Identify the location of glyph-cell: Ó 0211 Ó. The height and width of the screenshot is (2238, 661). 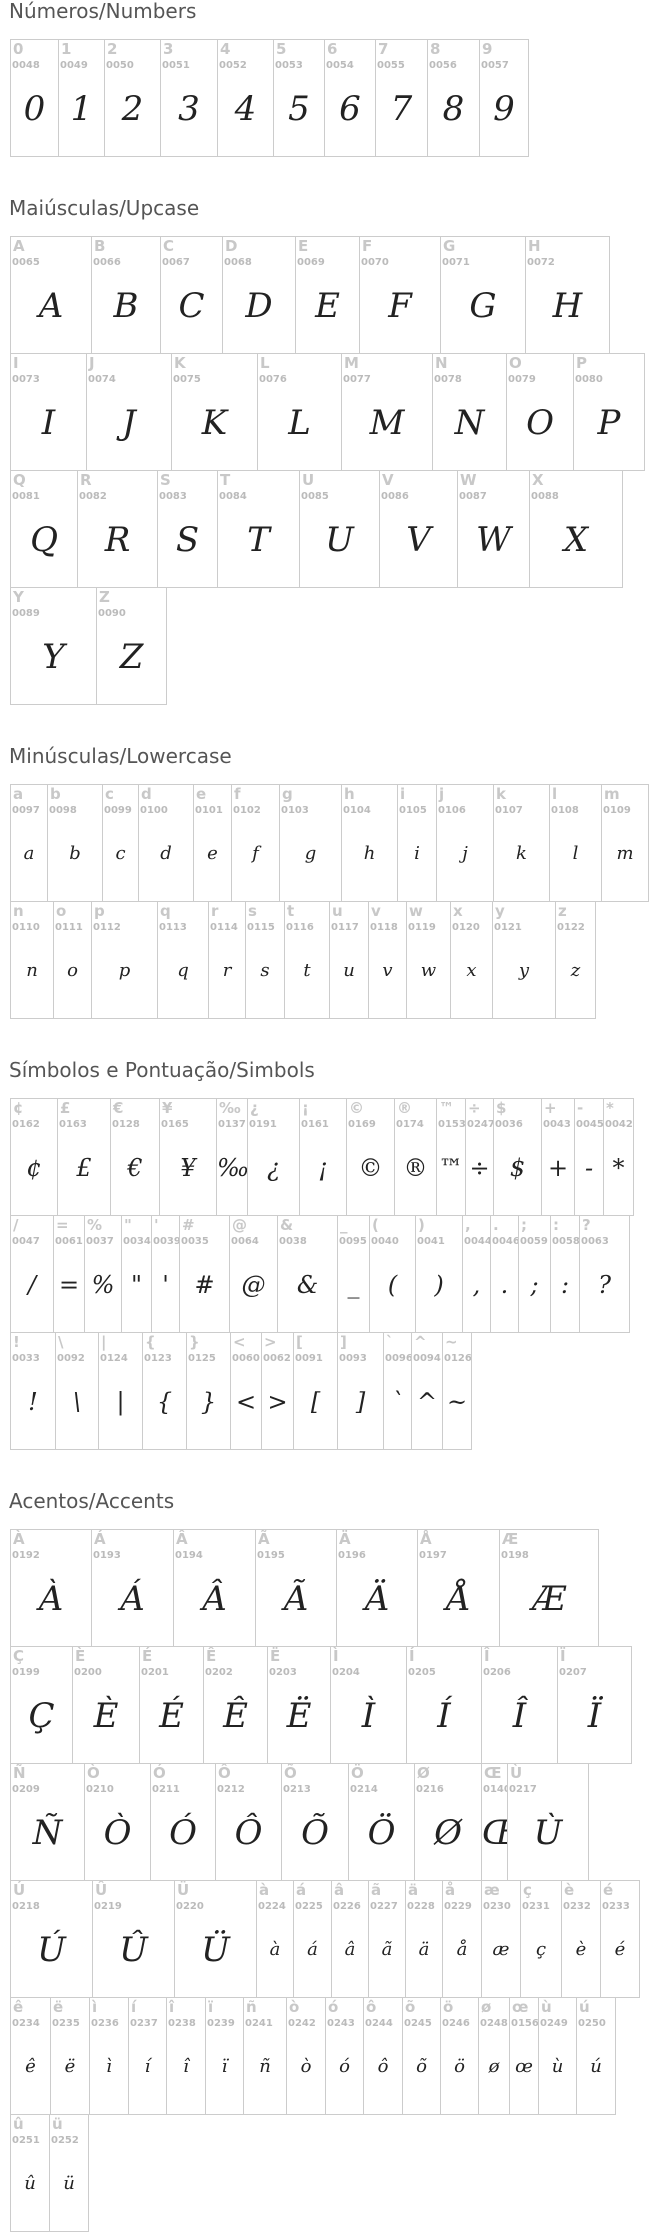
(183, 1822).